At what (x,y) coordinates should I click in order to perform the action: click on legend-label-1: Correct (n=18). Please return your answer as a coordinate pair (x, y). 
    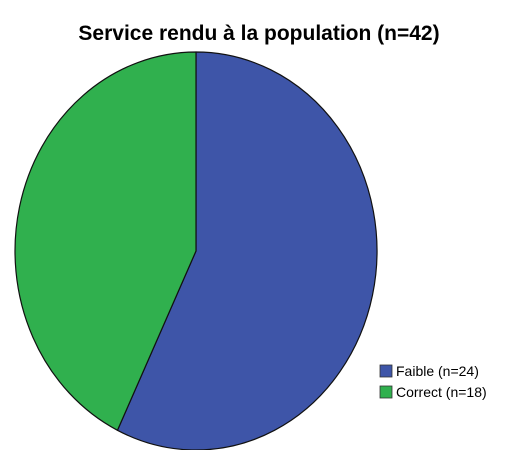
    Looking at the image, I should click on (441, 392).